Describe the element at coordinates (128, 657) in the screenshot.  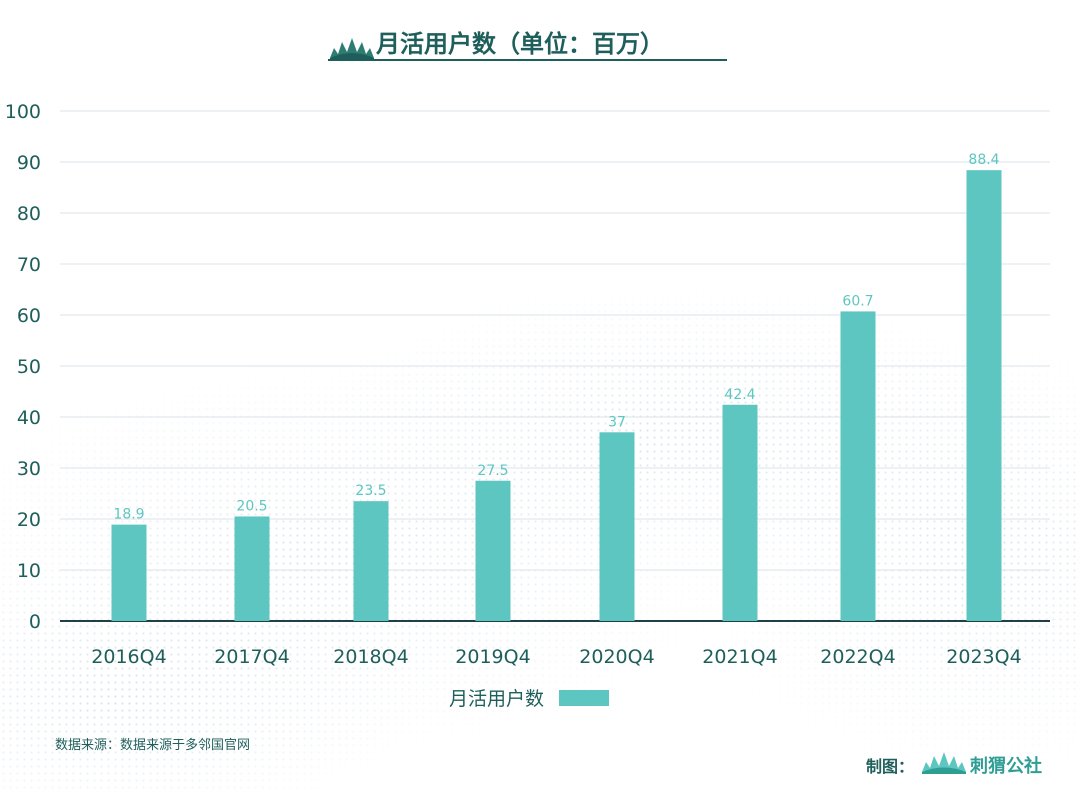
I see `x-tick-label: 2016Q4` at that location.